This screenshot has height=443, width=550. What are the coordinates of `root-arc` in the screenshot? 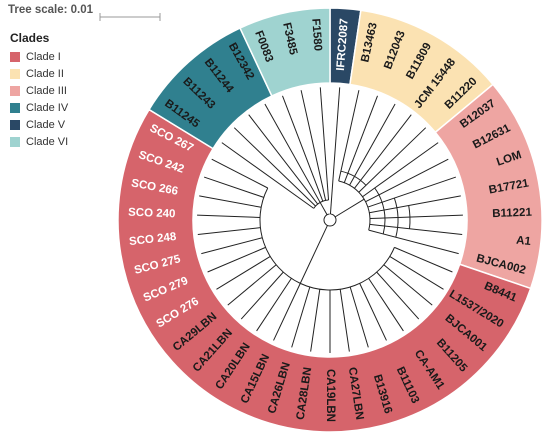 It's located at (330, 220).